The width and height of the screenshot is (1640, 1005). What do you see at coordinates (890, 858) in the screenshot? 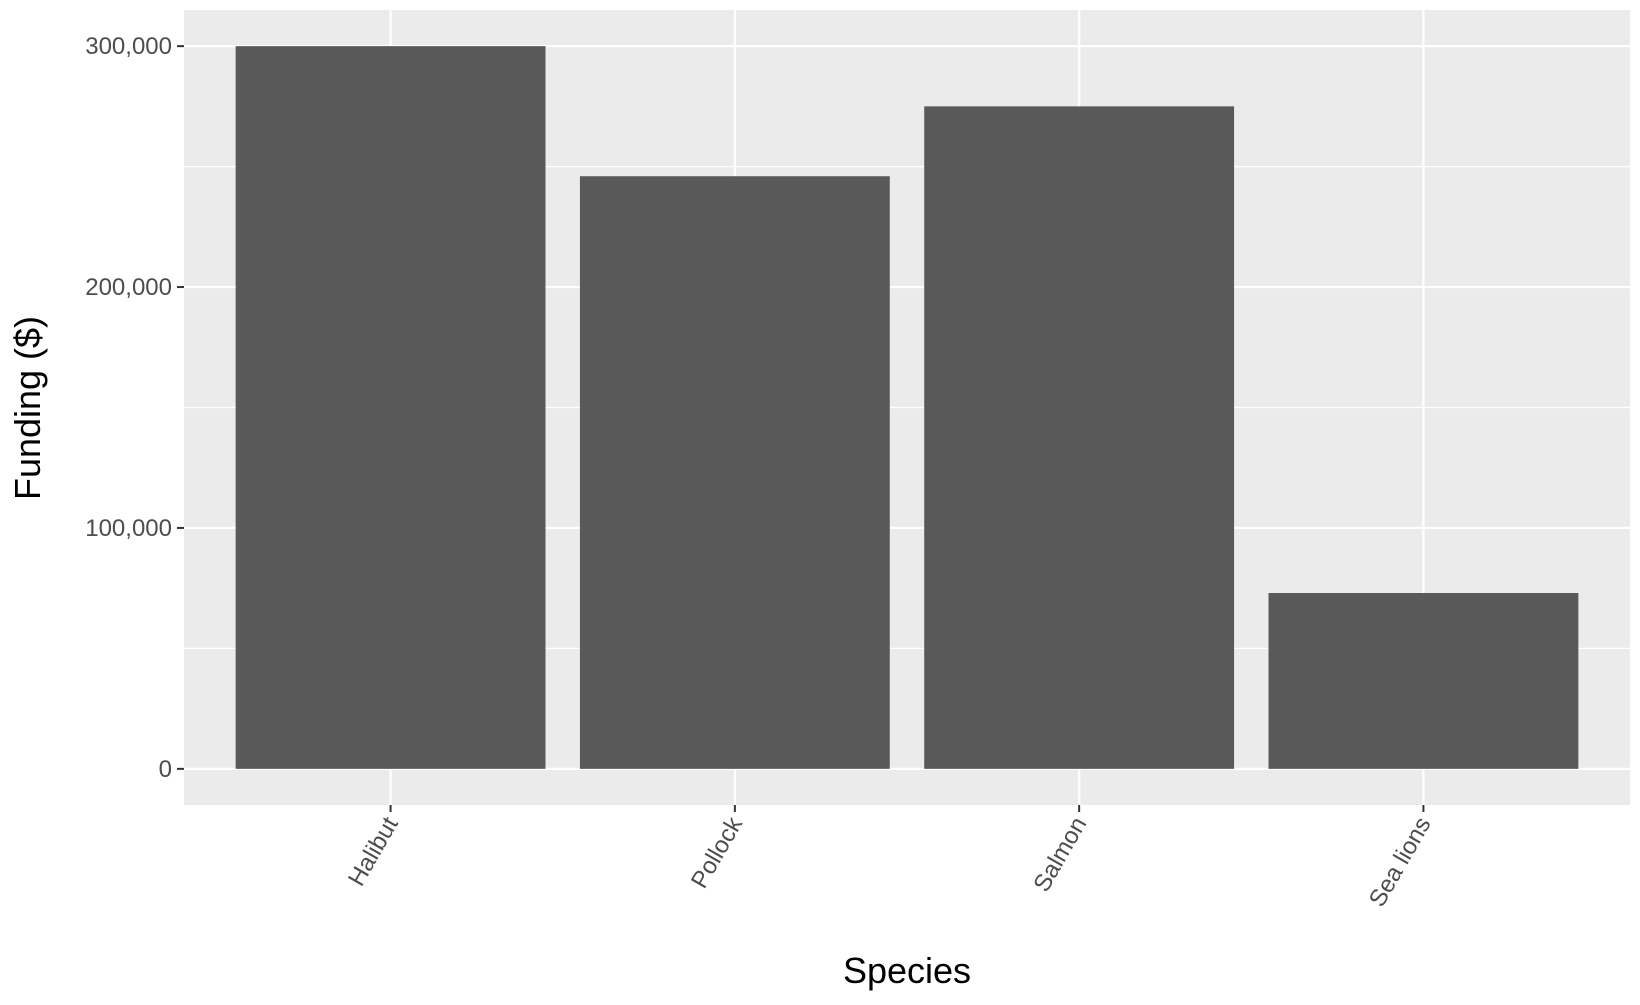
I see `x-axis: Halibut Pollock Salmon Sea lions` at bounding box center [890, 858].